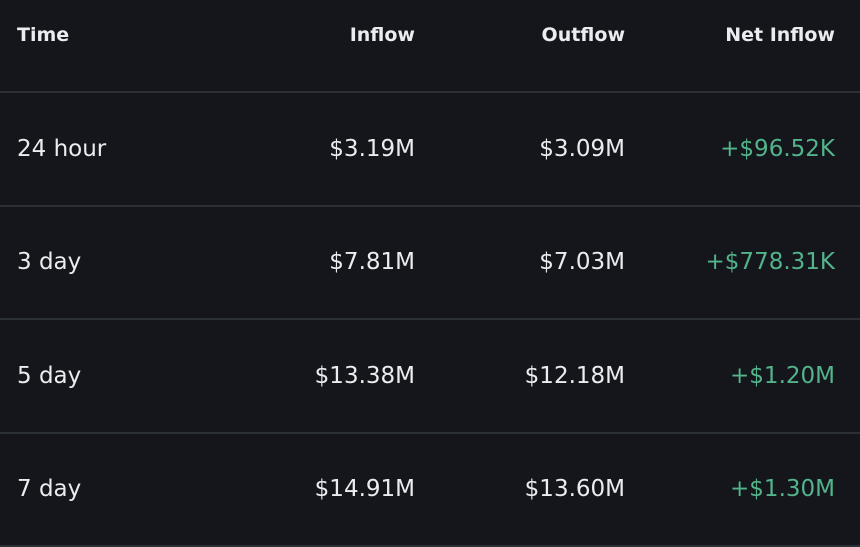 The image size is (860, 547). What do you see at coordinates (574, 375) in the screenshot?
I see `amount-cell: $12.18M` at bounding box center [574, 375].